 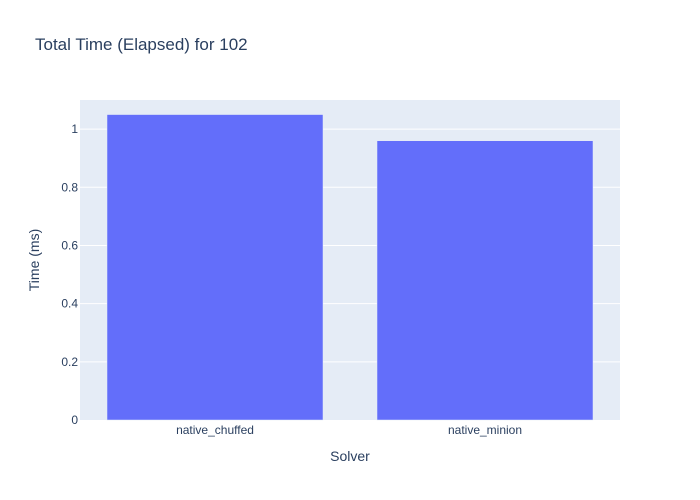 I want to click on x-tick-label: native_chuffed, so click(x=215, y=430).